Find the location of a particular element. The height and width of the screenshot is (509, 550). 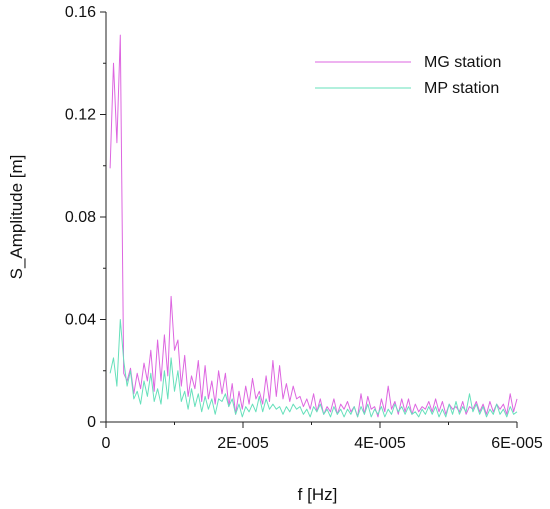

legend: MG station MP station is located at coordinates (408, 75).